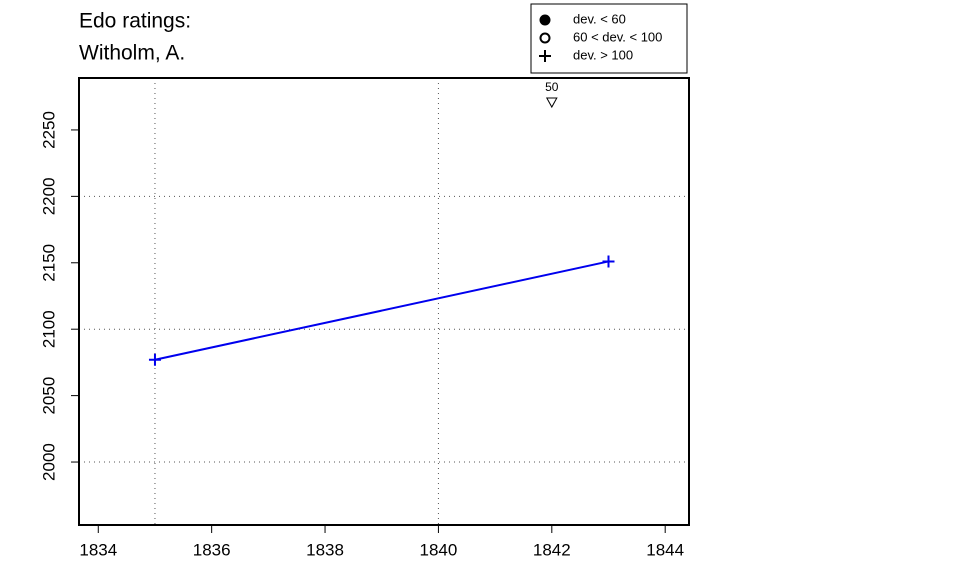 The image size is (960, 576). I want to click on y-tick-label: 2000, so click(48, 462).